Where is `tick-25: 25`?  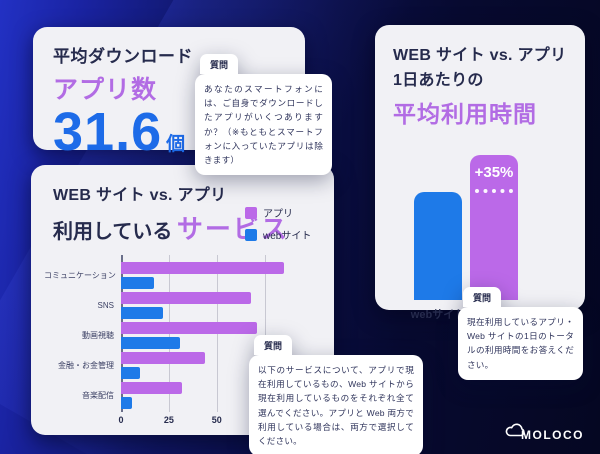
tick-25: 25 is located at coordinates (168, 420).